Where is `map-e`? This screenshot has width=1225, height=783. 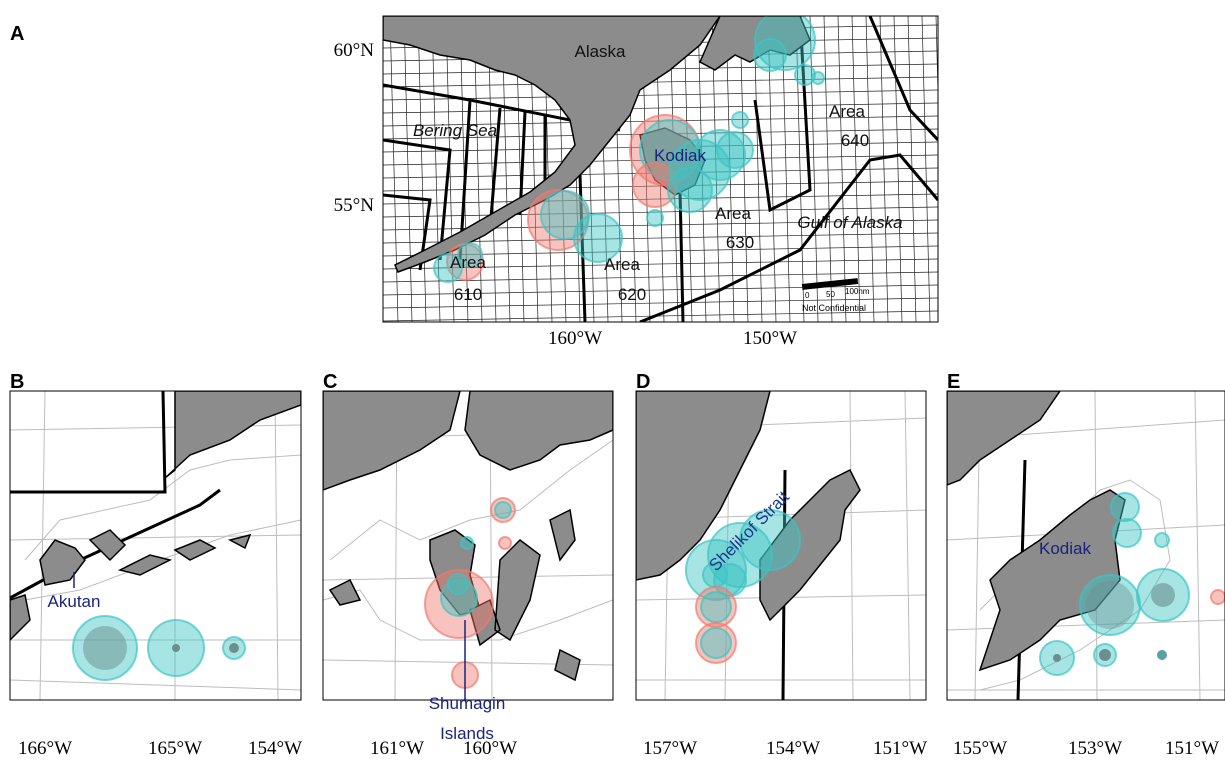 map-e is located at coordinates (1086, 545).